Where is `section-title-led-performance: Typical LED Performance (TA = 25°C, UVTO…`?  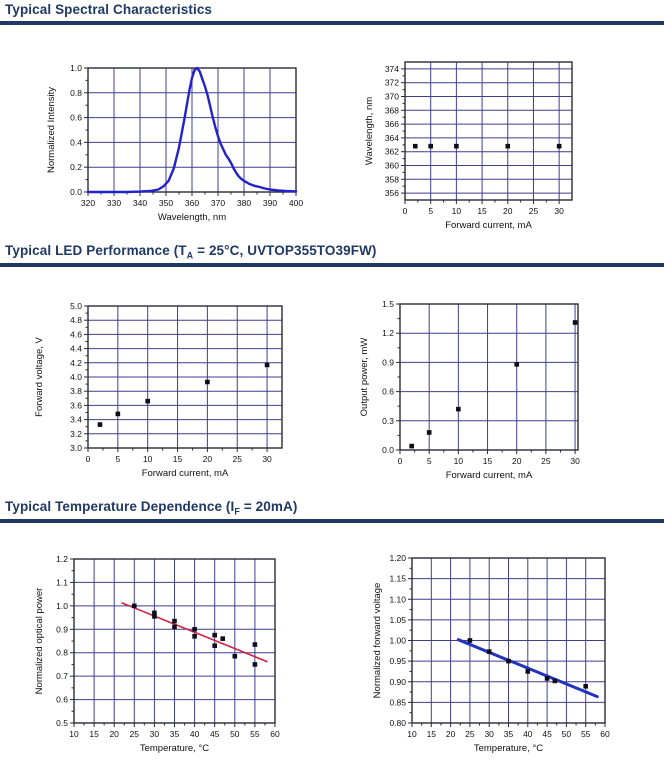
section-title-led-performance: Typical LED Performance (TA = 25°C, UVTO… is located at coordinates (191, 252).